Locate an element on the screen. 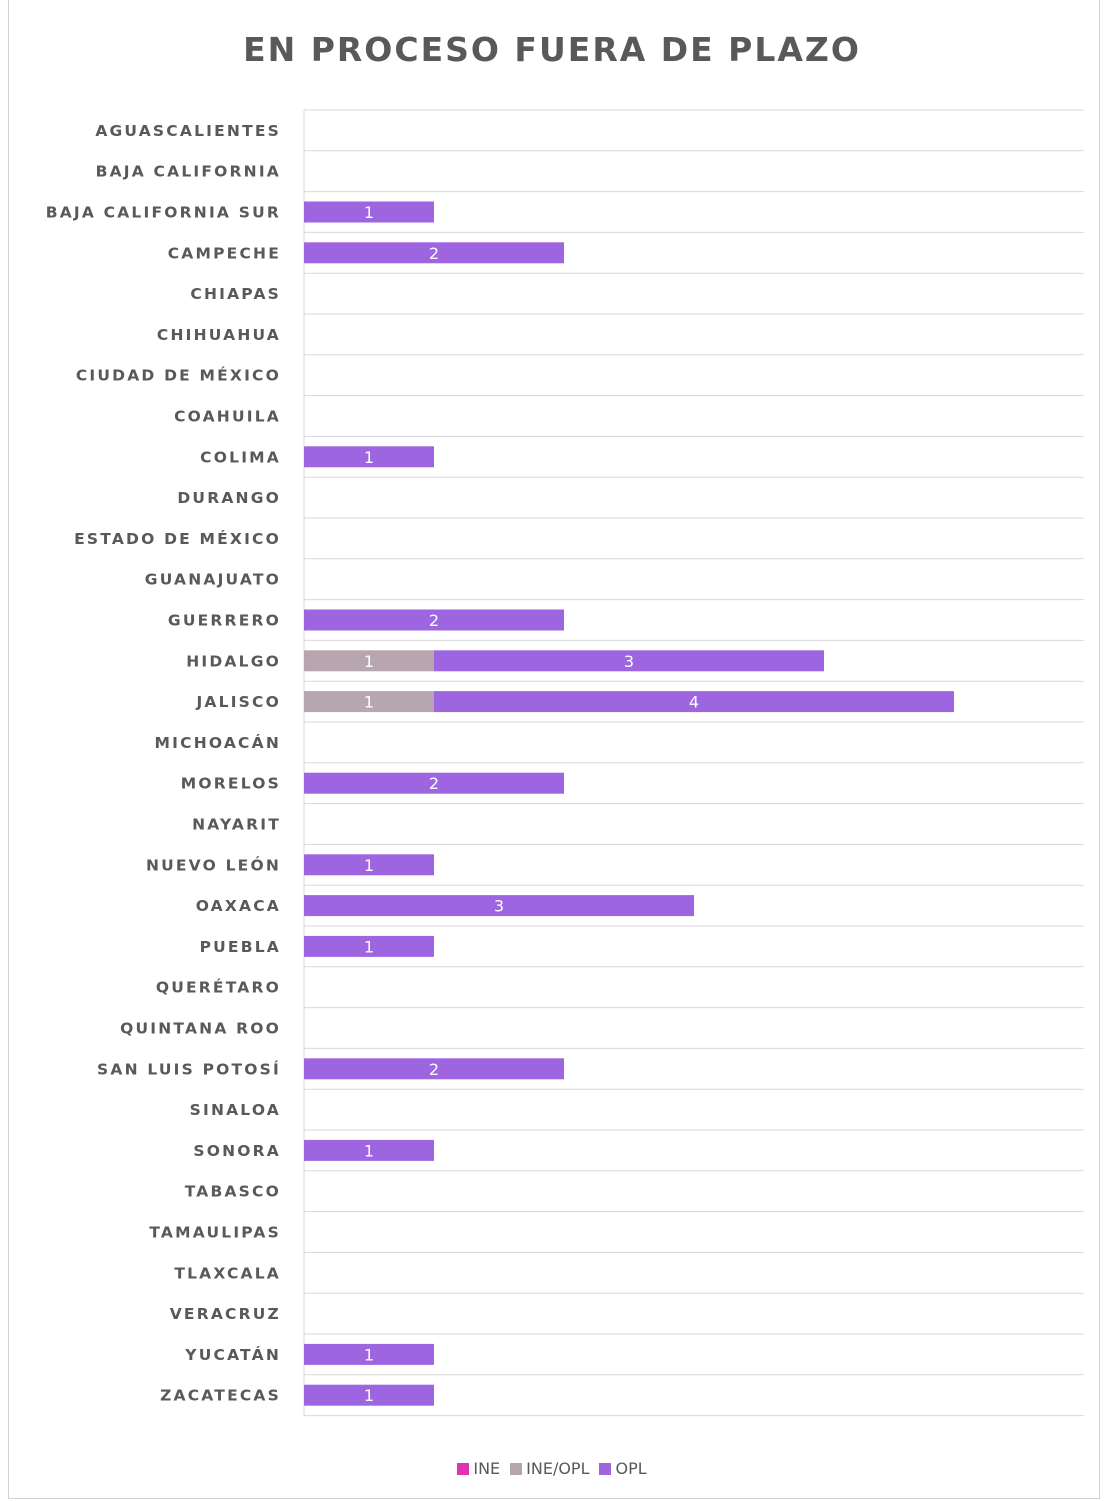  category-label: SINALOA is located at coordinates (235, 1110).